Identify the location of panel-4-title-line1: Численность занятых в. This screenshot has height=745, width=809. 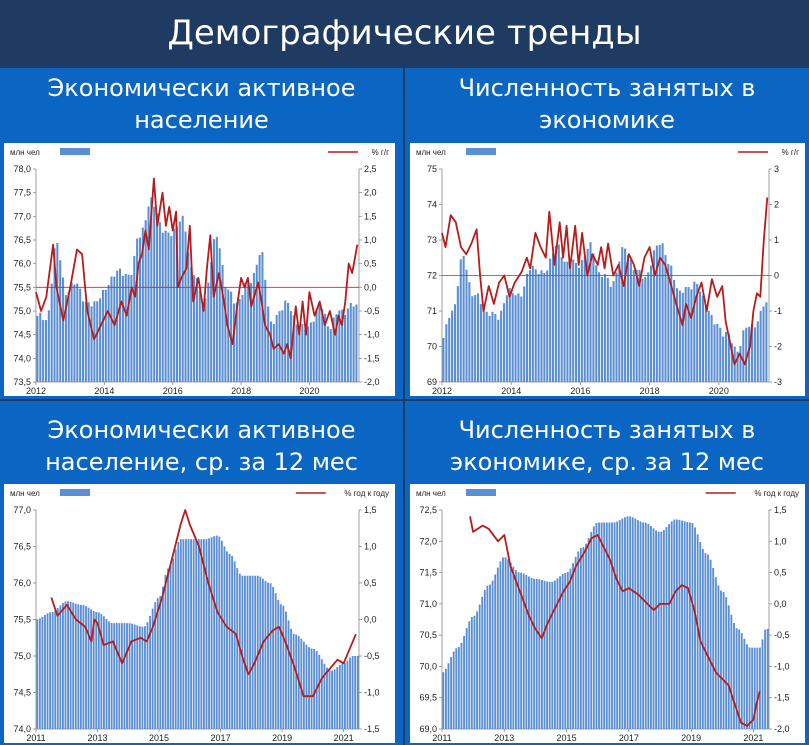
(607, 430).